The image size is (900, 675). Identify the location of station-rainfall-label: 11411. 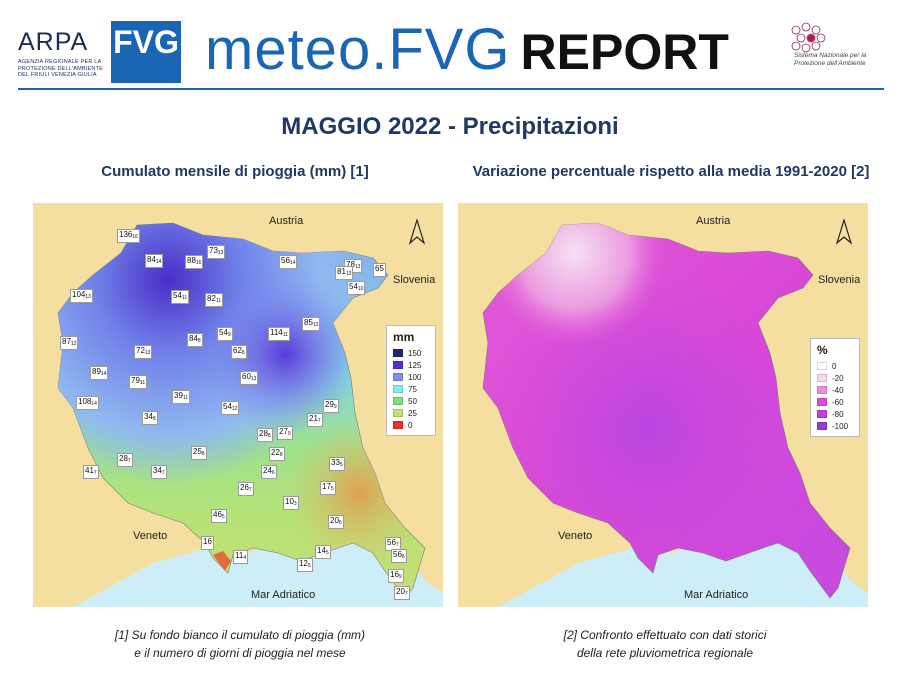
(279, 334).